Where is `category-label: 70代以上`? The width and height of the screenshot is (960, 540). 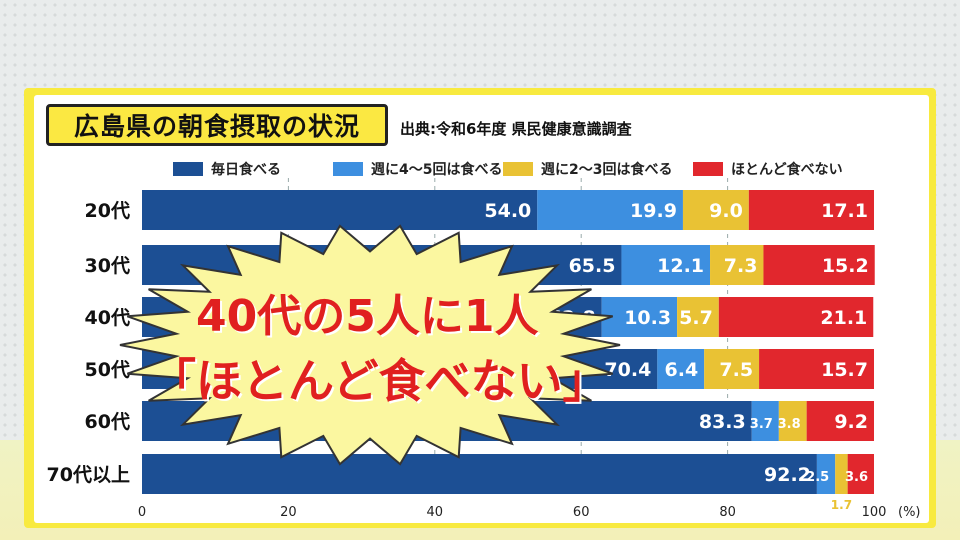 category-label: 70代以上 is located at coordinates (88, 475).